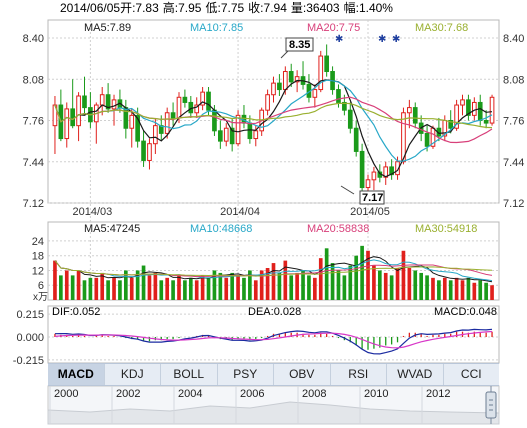  What do you see at coordinates (370, 212) in the screenshot?
I see `price-x-tick: 2014/05` at bounding box center [370, 212].